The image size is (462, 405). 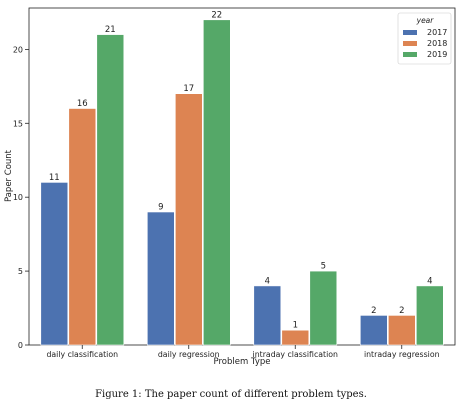 I want to click on x-tick-label: daily regression, so click(x=189, y=354).